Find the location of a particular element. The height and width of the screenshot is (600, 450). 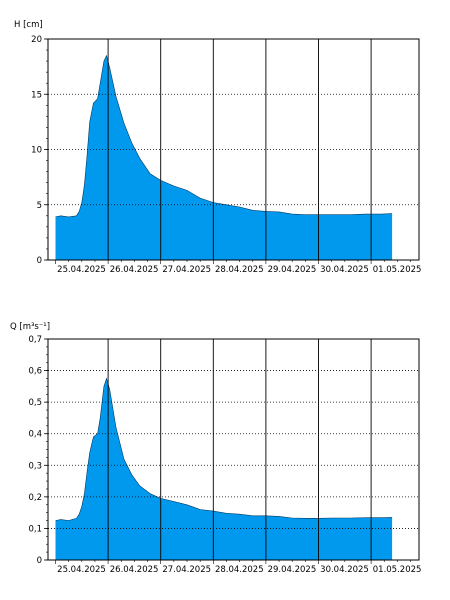

y-tick-label: 20 is located at coordinates (36, 40).